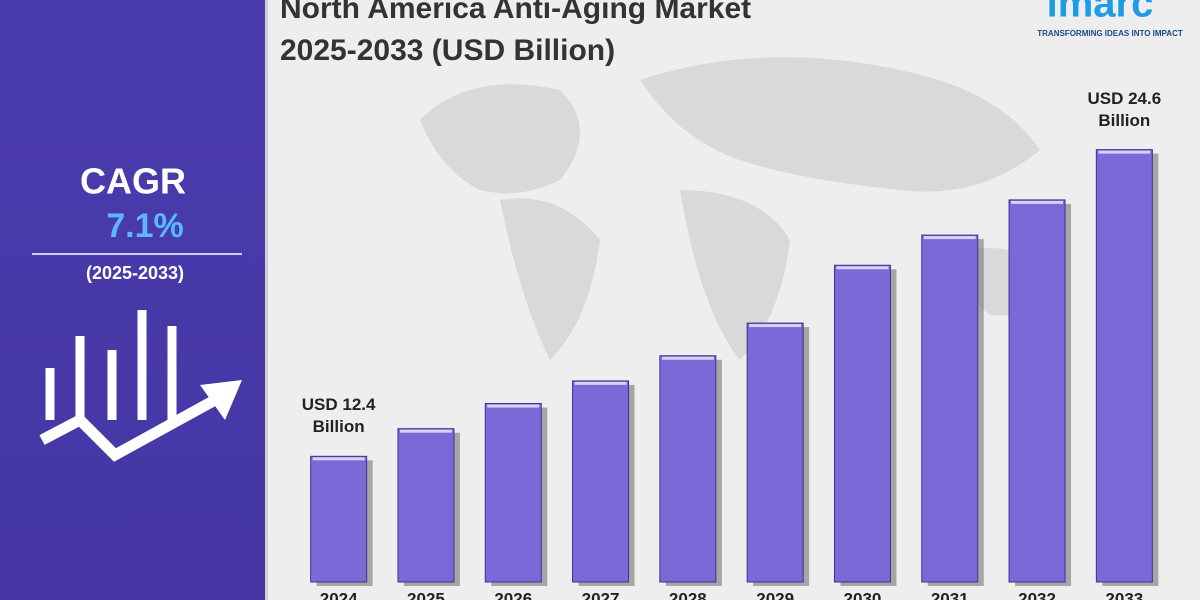 This screenshot has width=1200, height=600. What do you see at coordinates (1124, 594) in the screenshot?
I see `x-tick-label: 2033` at bounding box center [1124, 594].